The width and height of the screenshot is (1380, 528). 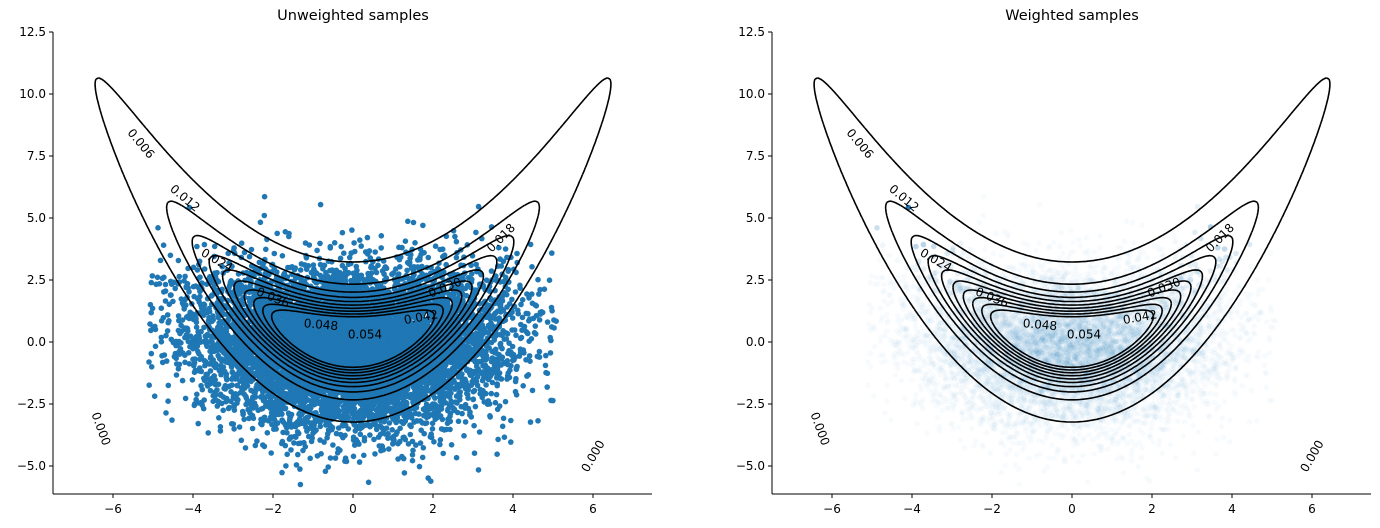 I want to click on right-chart-title: Weighted samples, so click(x=1072, y=16).